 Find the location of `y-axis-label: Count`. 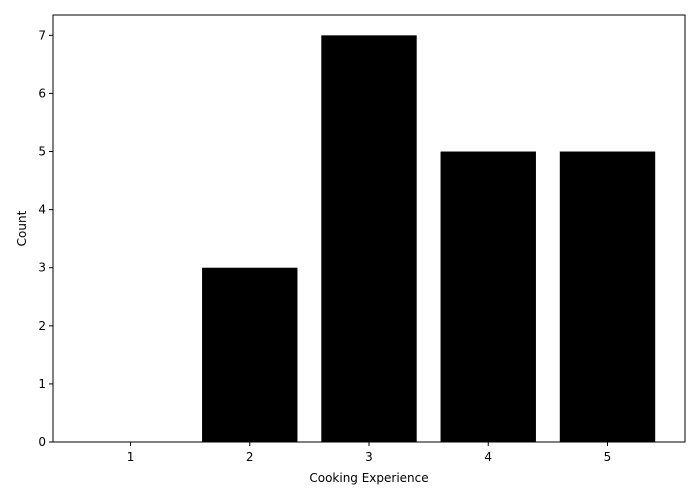

y-axis-label: Count is located at coordinates (22, 228).